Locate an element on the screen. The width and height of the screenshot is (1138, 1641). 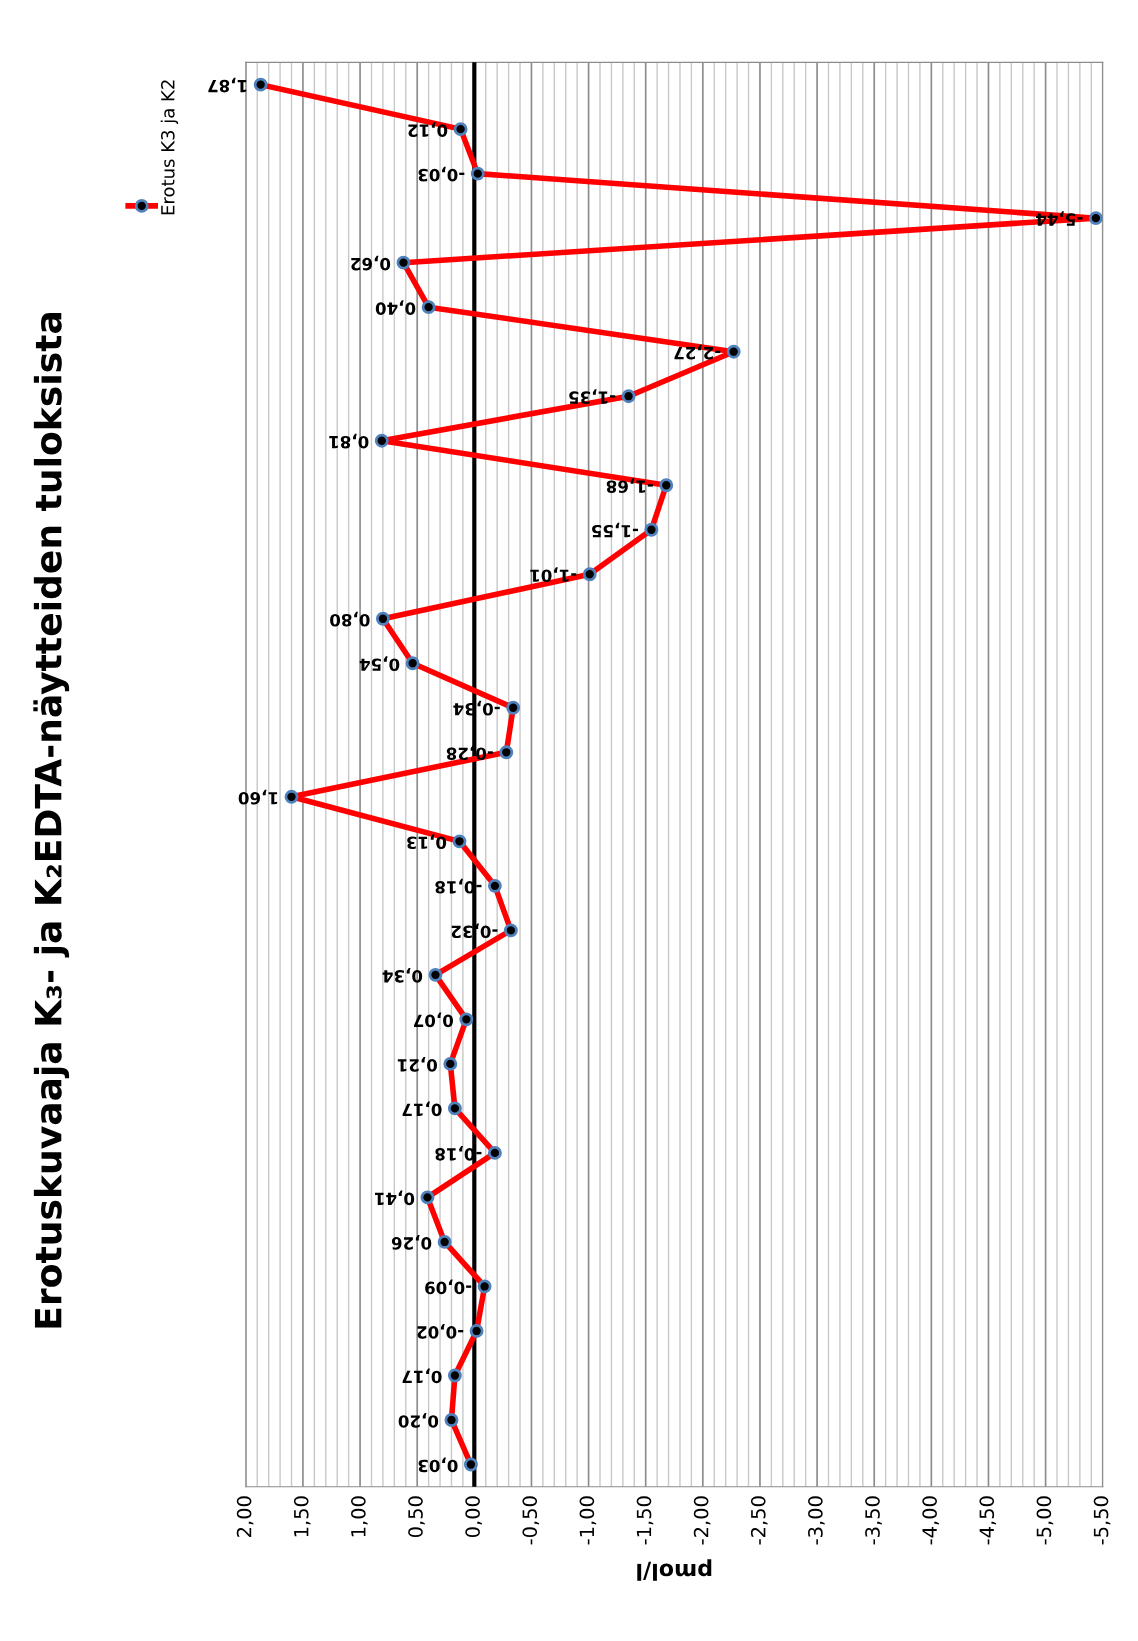
data-label: 0,13 is located at coordinates (427, 842).